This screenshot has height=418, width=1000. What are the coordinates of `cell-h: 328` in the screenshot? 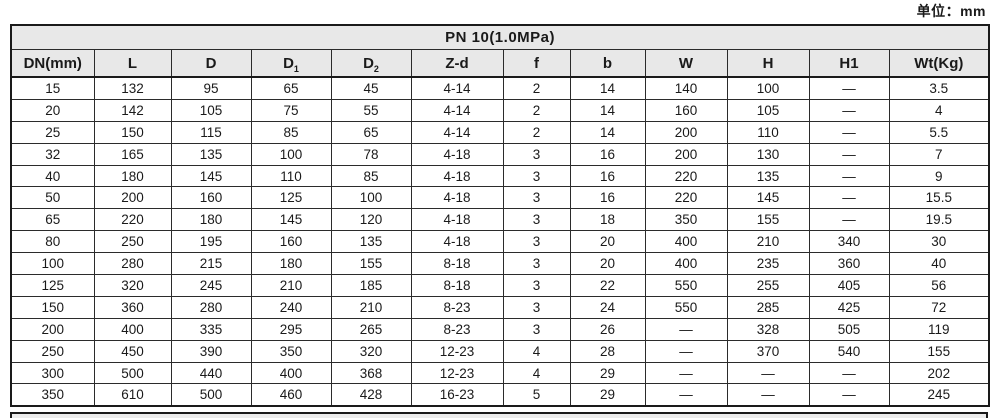 It's located at (768, 329).